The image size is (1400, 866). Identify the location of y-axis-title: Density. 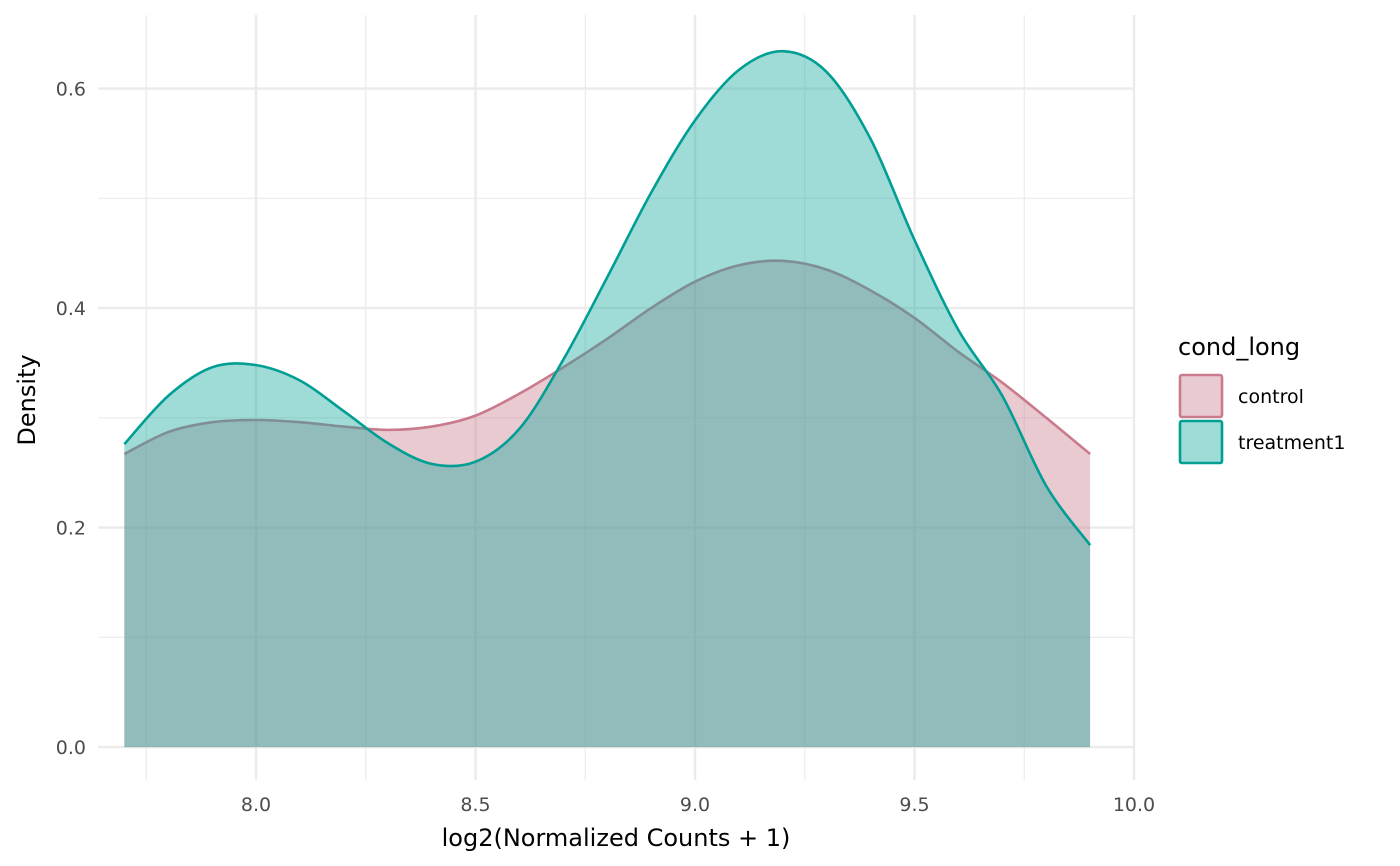
(27, 399).